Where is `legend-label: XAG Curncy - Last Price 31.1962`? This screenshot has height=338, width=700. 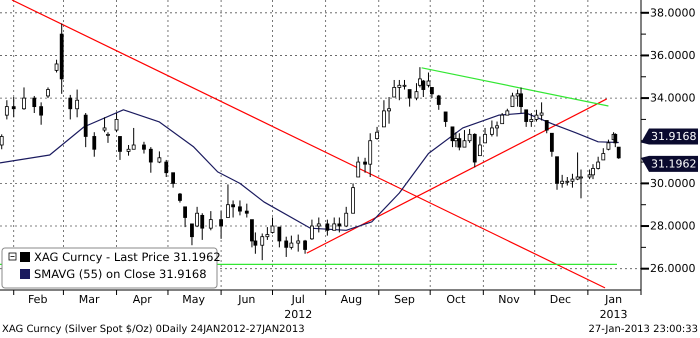 legend-label: XAG Curncy - Last Price 31.1962 is located at coordinates (127, 257).